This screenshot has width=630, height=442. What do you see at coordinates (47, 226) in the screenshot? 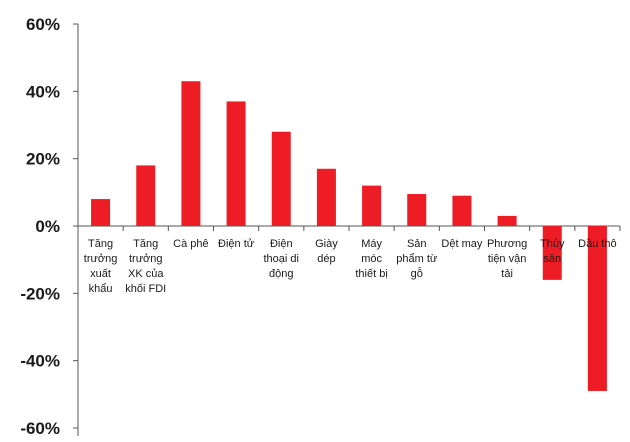
I see `y-tick-label: 0%` at bounding box center [47, 226].